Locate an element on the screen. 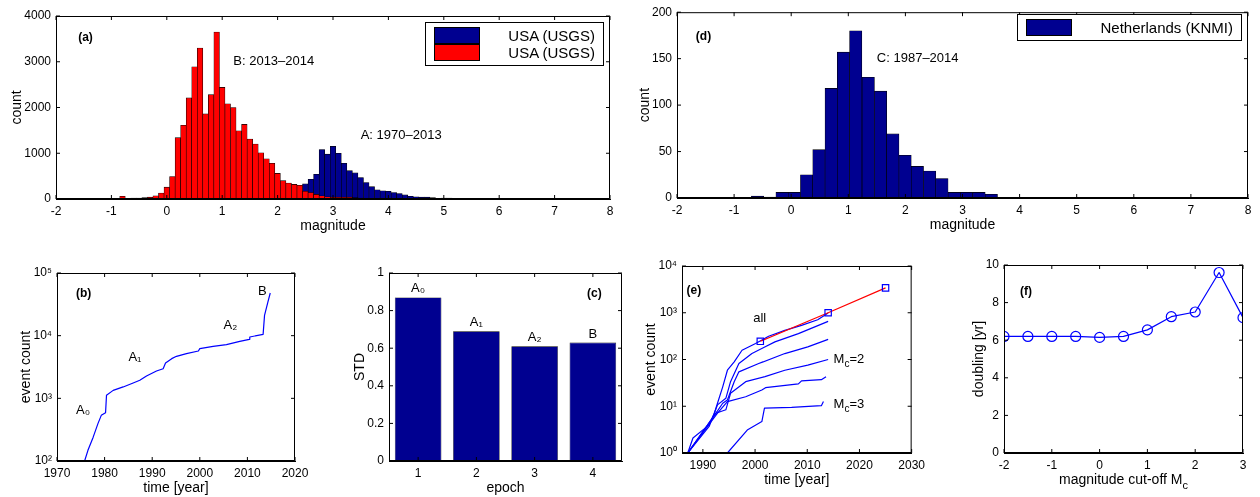 The height and width of the screenshot is (497, 1260). y-tick-label: 150 is located at coordinates (662, 57).